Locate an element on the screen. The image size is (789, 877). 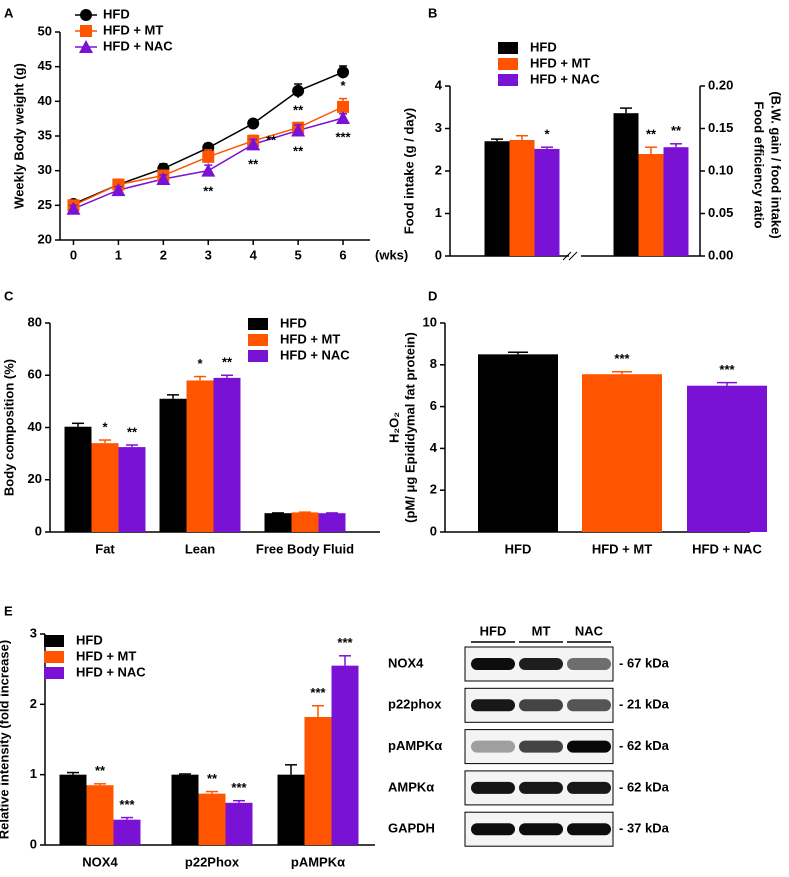
row-size: - 21 kDa is located at coordinates (644, 704).